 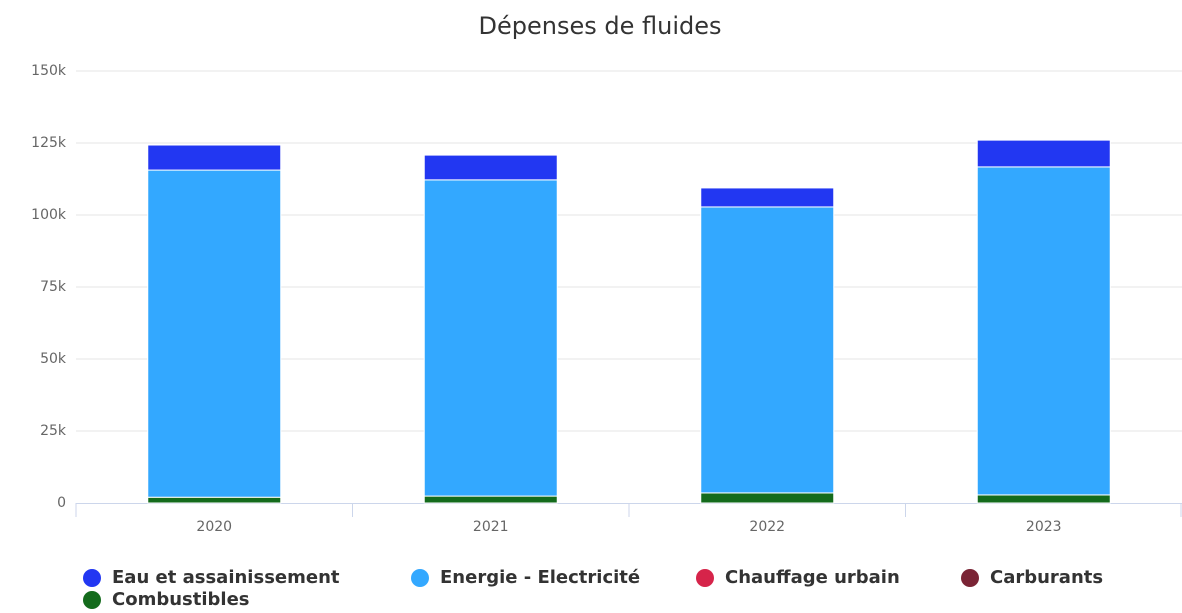 What do you see at coordinates (61, 503) in the screenshot?
I see `y-tick-label: 0` at bounding box center [61, 503].